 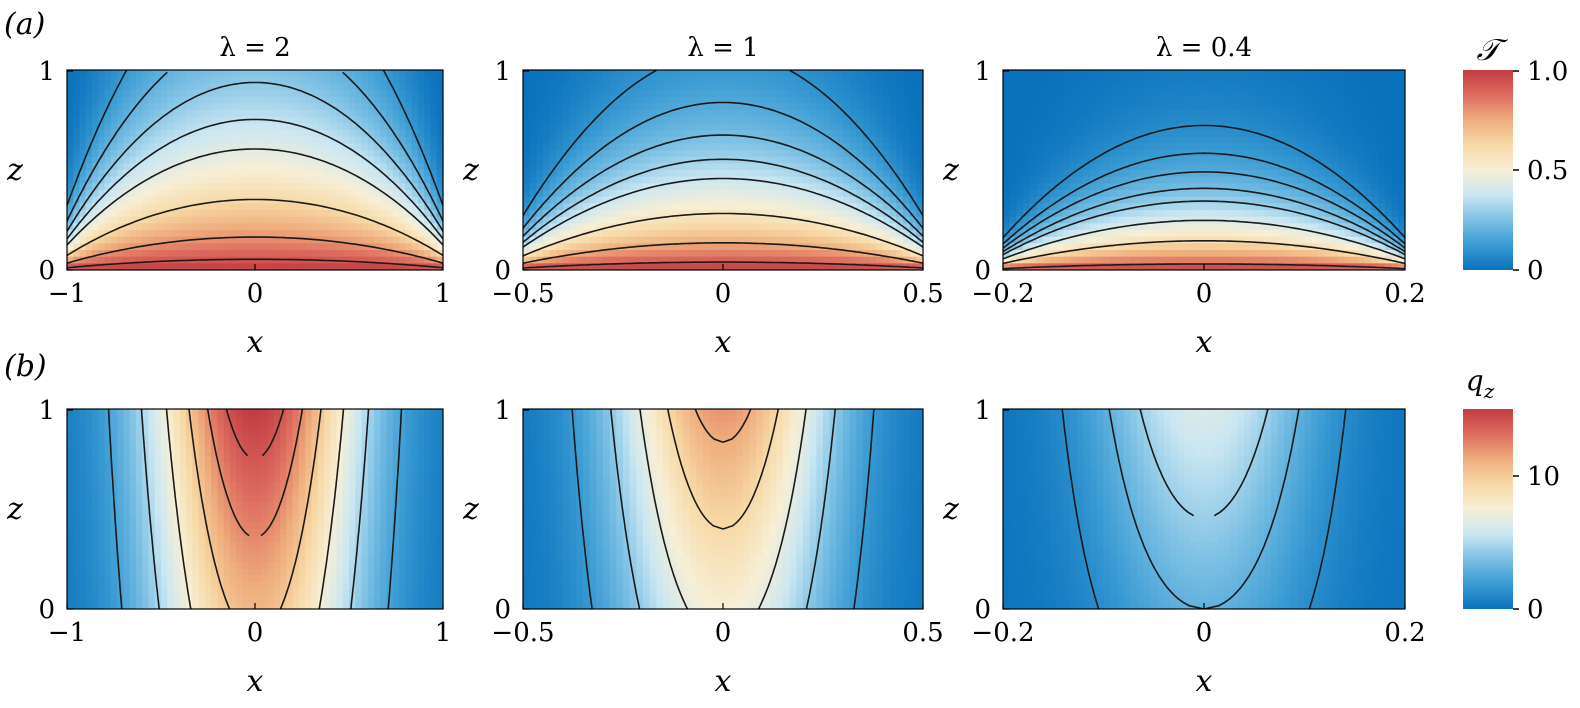 I want to click on x-tick-label: 1, so click(x=443, y=294).